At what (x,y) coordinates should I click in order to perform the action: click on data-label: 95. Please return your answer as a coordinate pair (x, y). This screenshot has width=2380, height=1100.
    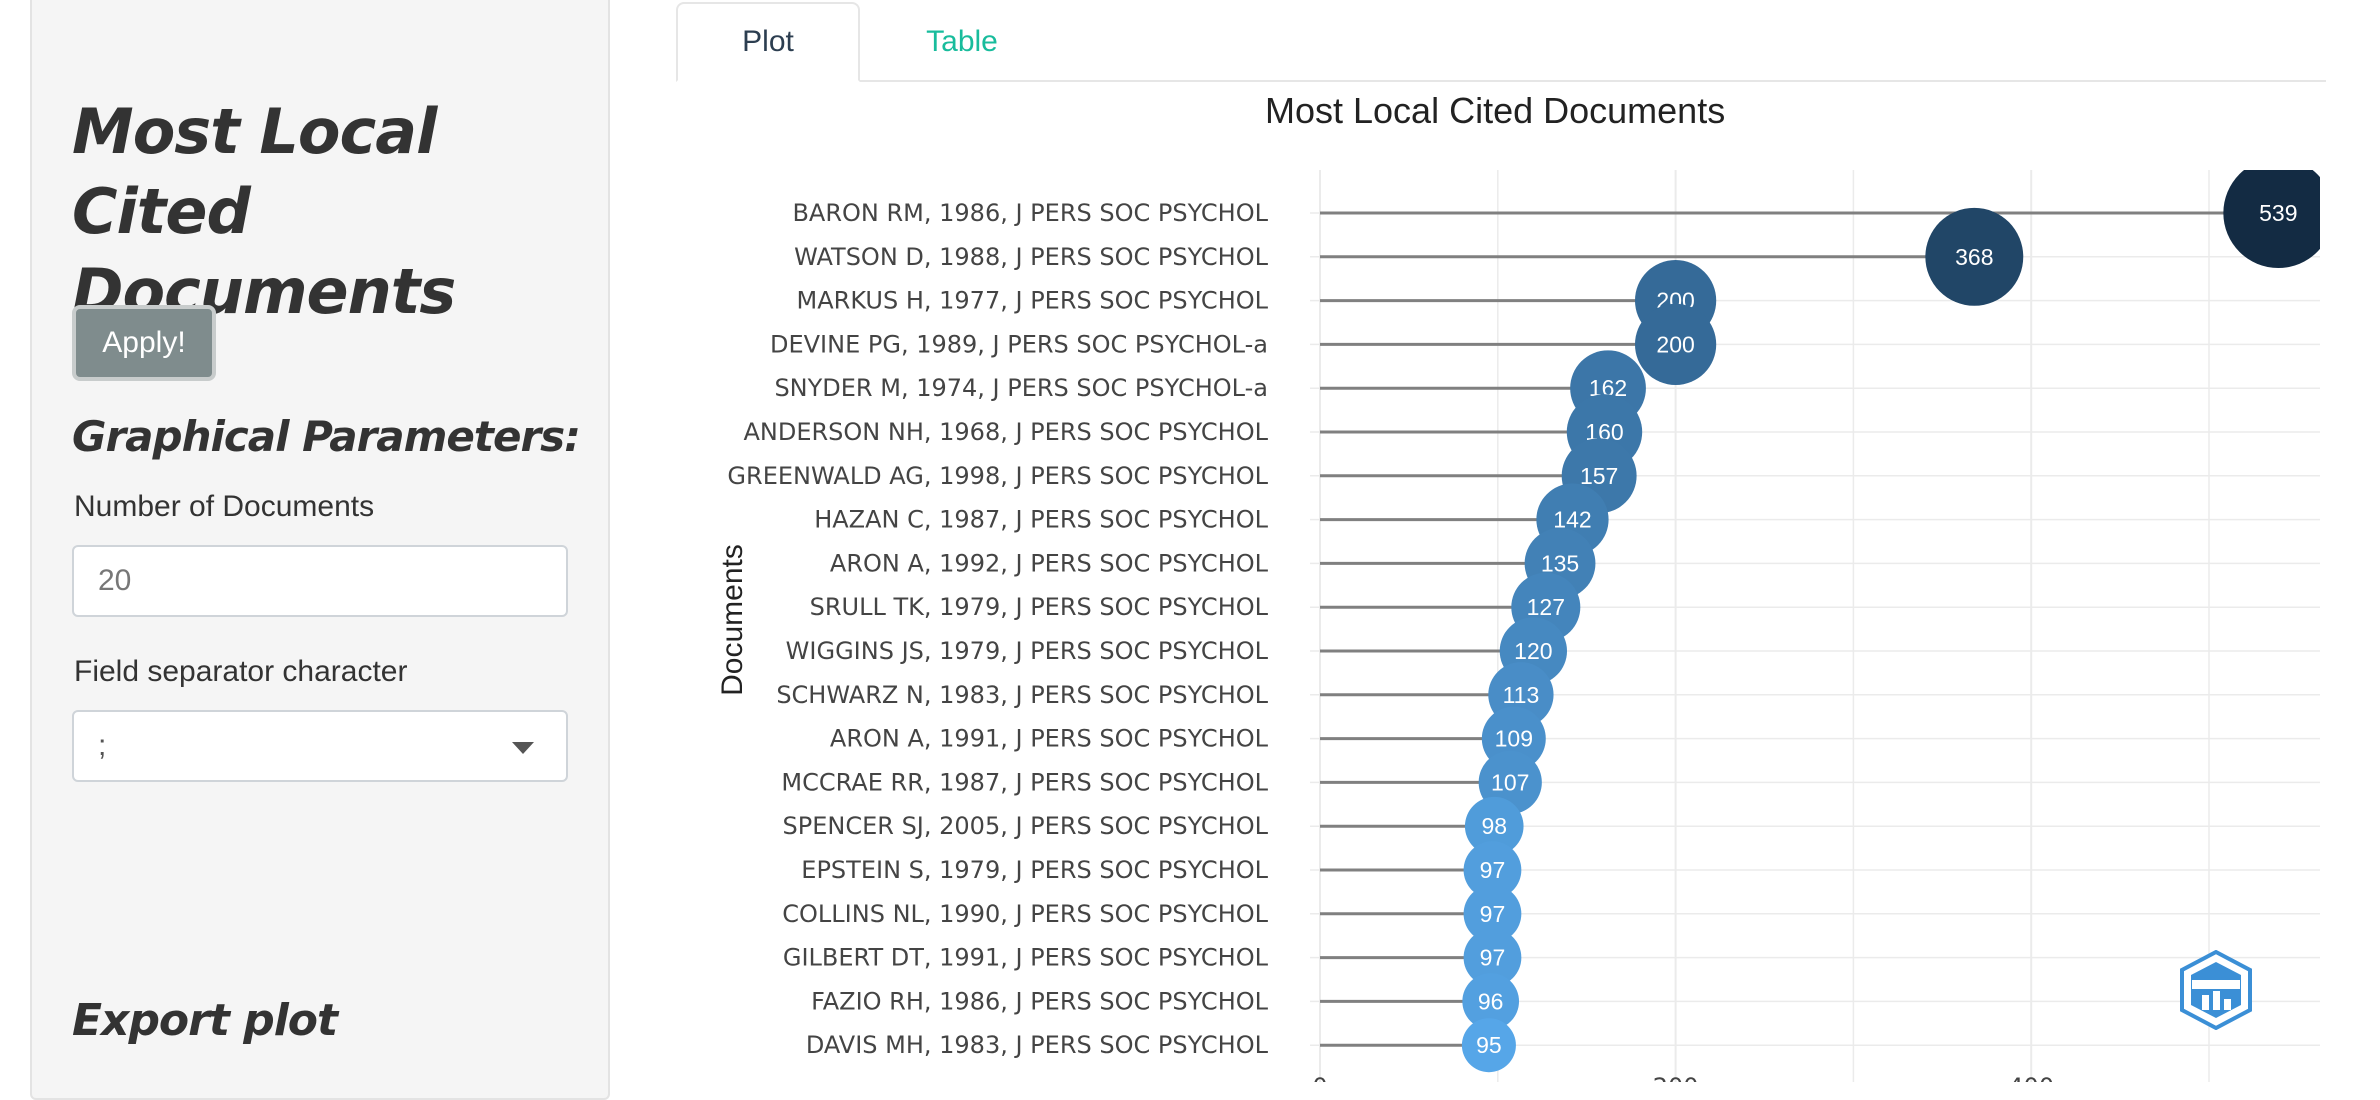
    Looking at the image, I should click on (1489, 1045).